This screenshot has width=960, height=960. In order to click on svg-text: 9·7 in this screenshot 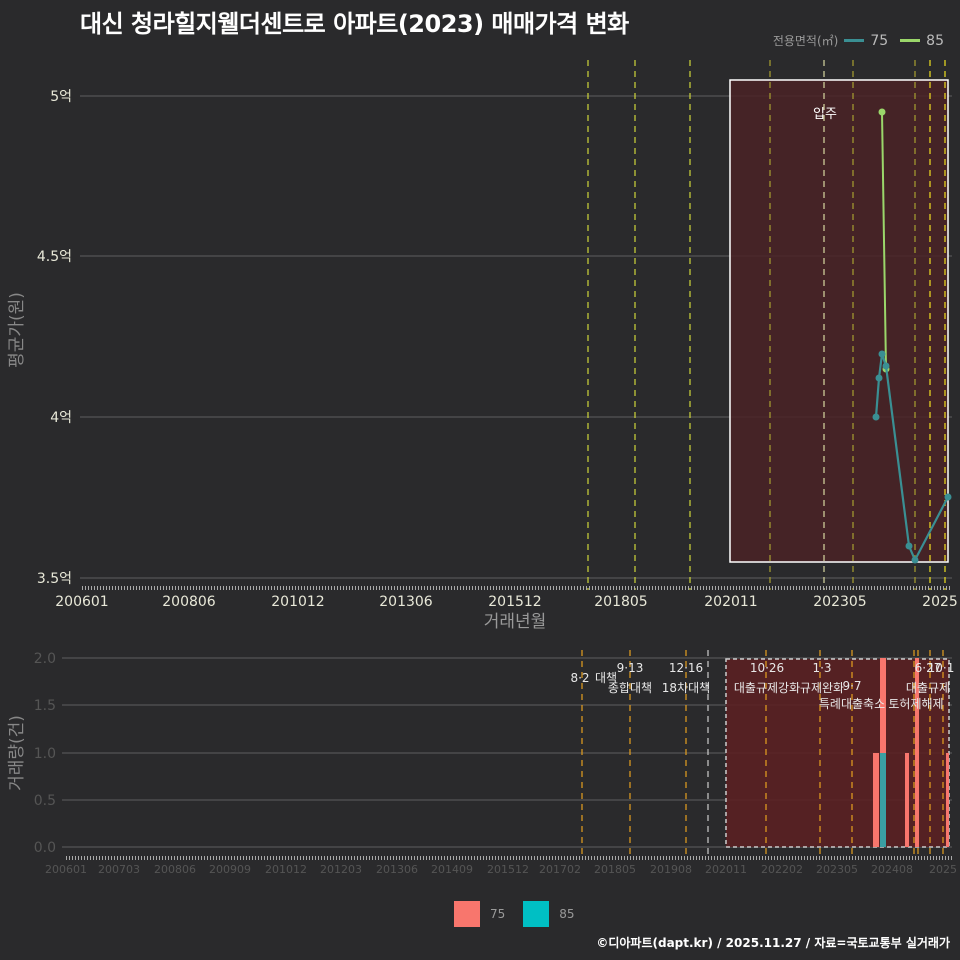, I will do `click(851, 686)`.